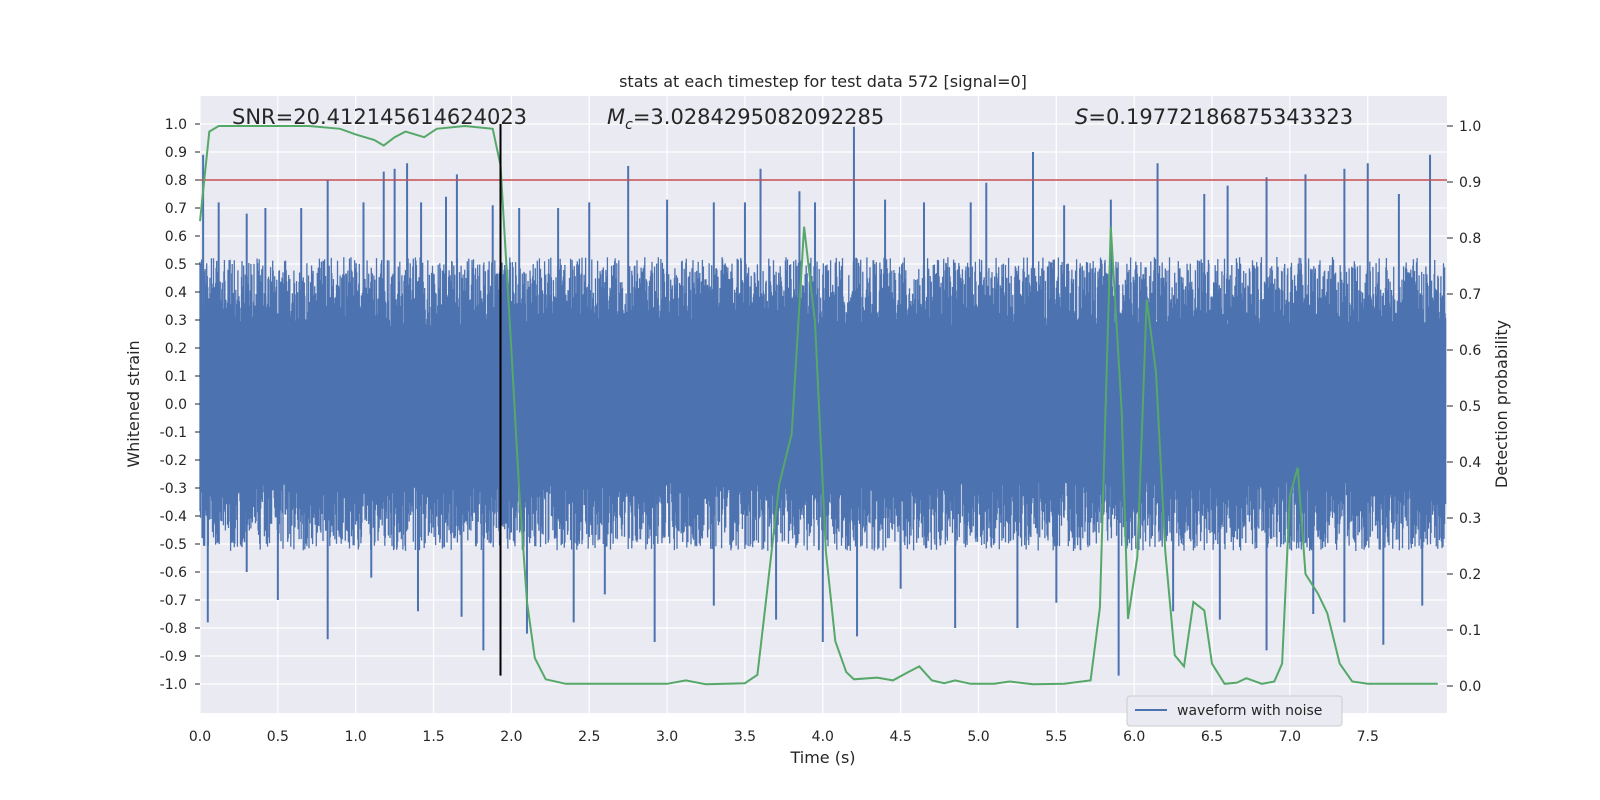  What do you see at coordinates (1134, 737) in the screenshot?
I see `x-tick-label: 6.0` at bounding box center [1134, 737].